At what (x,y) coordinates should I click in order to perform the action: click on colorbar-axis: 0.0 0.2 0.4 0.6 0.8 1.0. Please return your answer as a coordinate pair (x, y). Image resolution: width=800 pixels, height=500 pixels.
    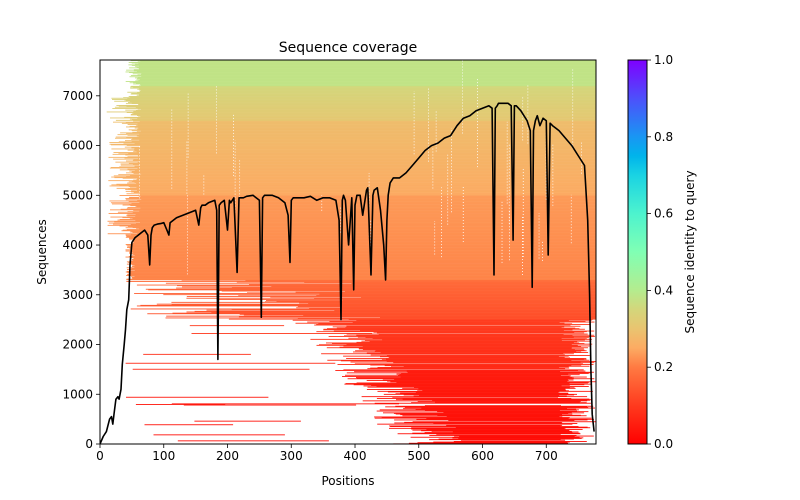
    Looking at the image, I should click on (660, 252).